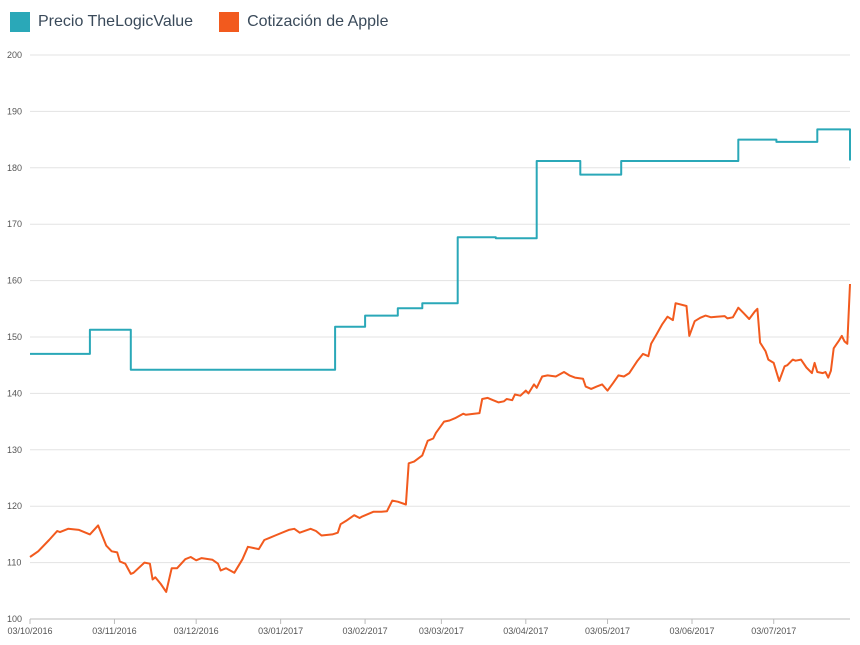 The image size is (860, 645). What do you see at coordinates (525, 631) in the screenshot?
I see `x-tick-label: 03/04/2017` at bounding box center [525, 631].